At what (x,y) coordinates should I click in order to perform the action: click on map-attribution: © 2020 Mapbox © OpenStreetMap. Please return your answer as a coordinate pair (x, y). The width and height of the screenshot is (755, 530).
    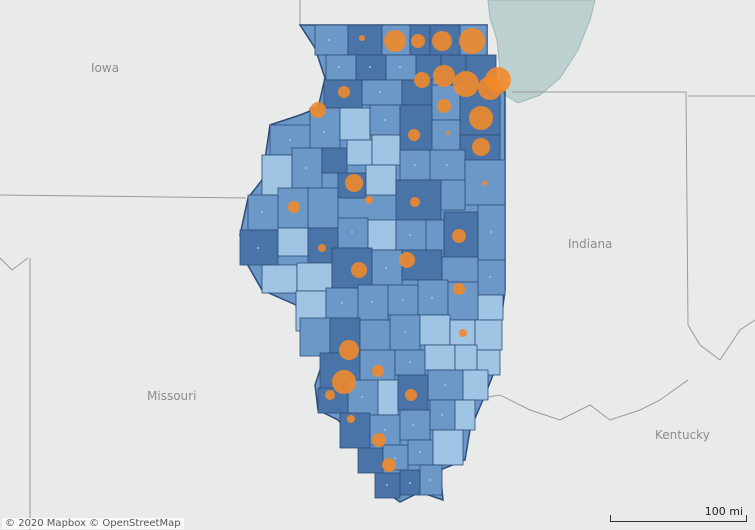
    Looking at the image, I should click on (93, 523).